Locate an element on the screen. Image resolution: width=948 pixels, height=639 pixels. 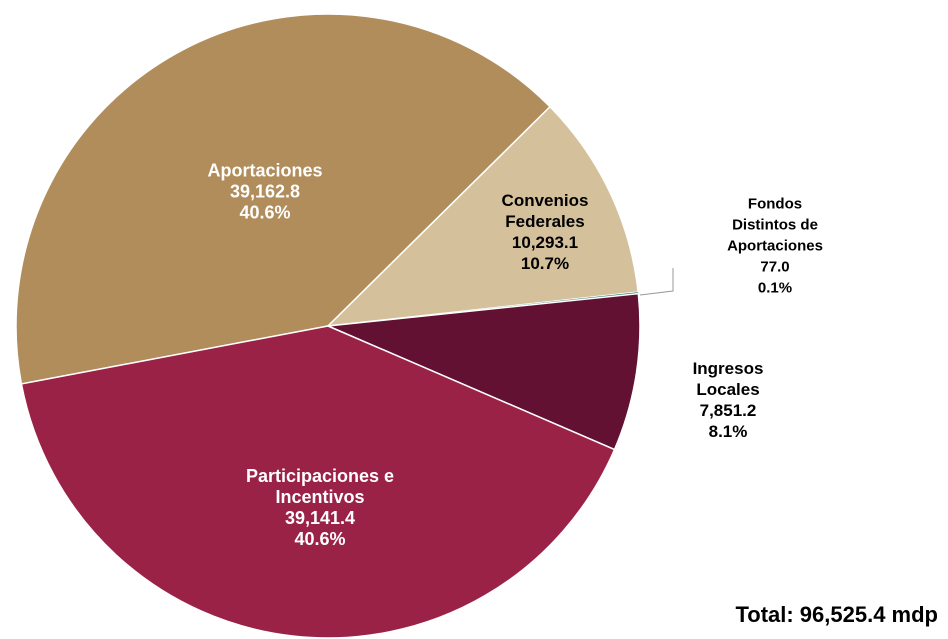
slice-percent: 10.7% is located at coordinates (545, 263).